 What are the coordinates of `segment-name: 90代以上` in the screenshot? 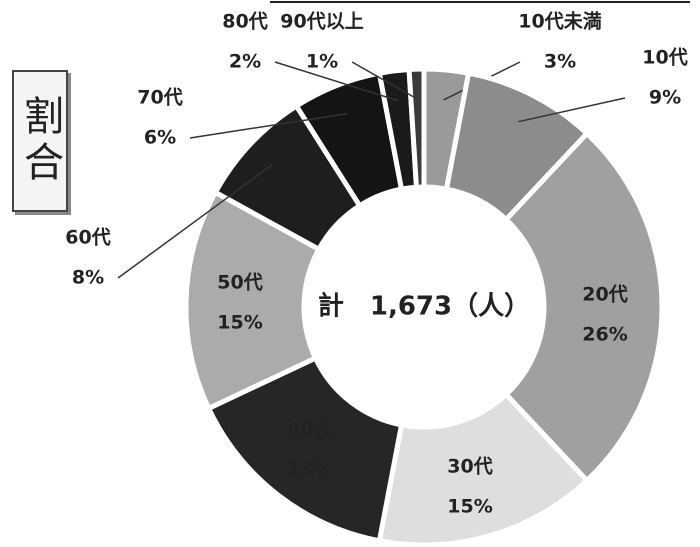 It's located at (321, 22).